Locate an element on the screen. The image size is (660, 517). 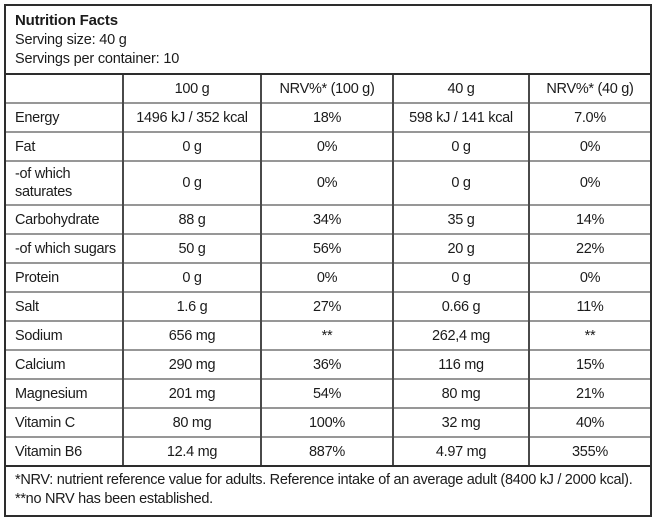
nrv-40g: 14% is located at coordinates (589, 219).